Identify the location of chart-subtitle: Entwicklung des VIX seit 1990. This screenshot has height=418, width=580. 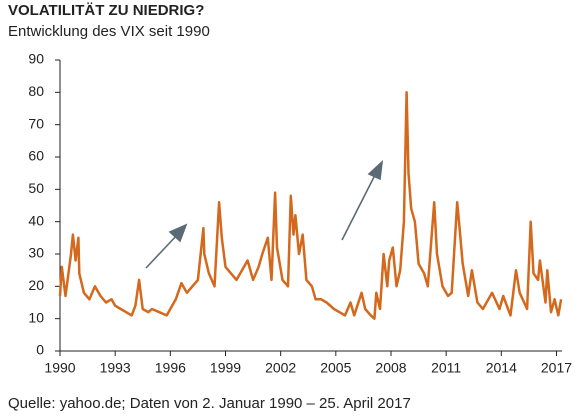
(109, 31).